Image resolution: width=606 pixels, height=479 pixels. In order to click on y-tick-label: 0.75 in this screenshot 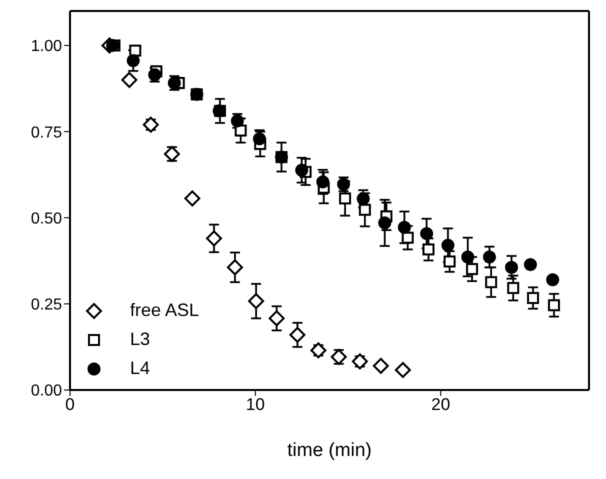, I will do `click(46, 133)`.